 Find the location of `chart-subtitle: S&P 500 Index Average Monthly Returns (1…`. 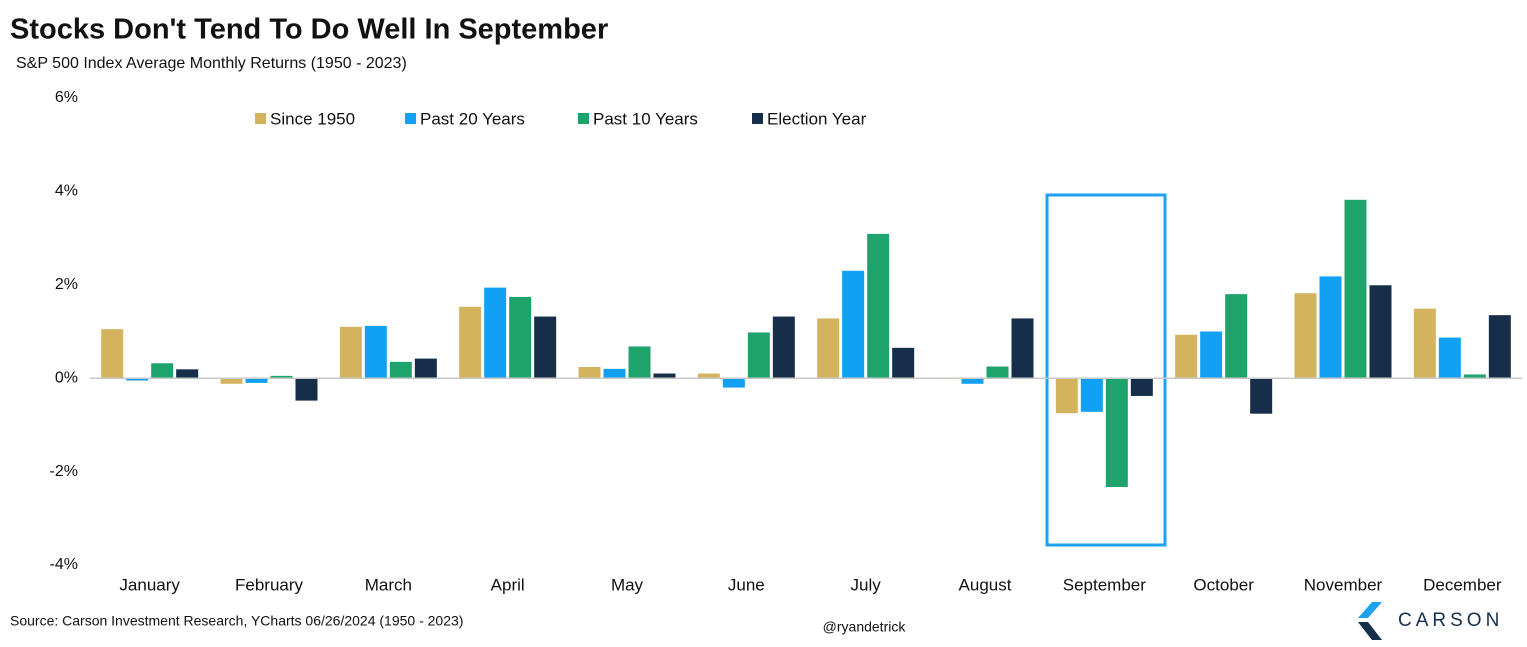

chart-subtitle: S&P 500 Index Average Monthly Returns (1… is located at coordinates (211, 63).